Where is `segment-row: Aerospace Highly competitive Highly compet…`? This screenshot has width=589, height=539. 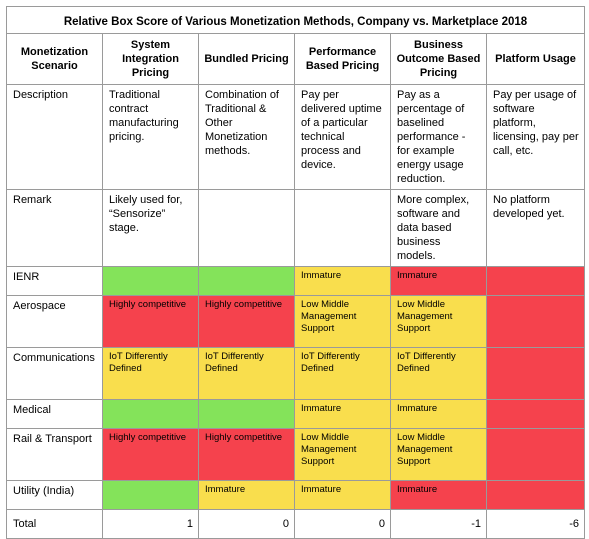 segment-row: Aerospace Highly competitive Highly compet… is located at coordinates (296, 321).